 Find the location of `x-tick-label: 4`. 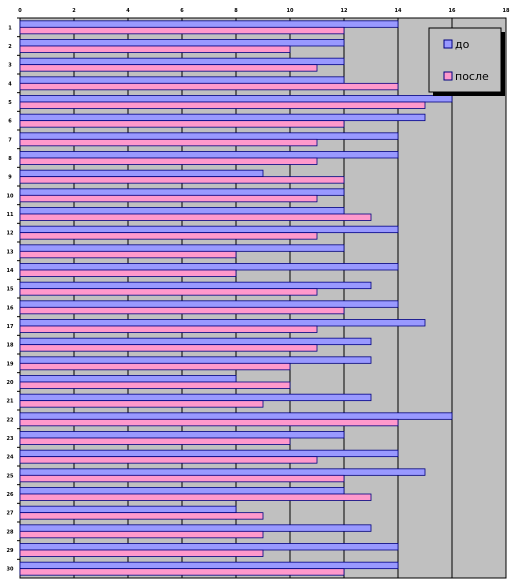

x-tick-label: 4 is located at coordinates (128, 11).